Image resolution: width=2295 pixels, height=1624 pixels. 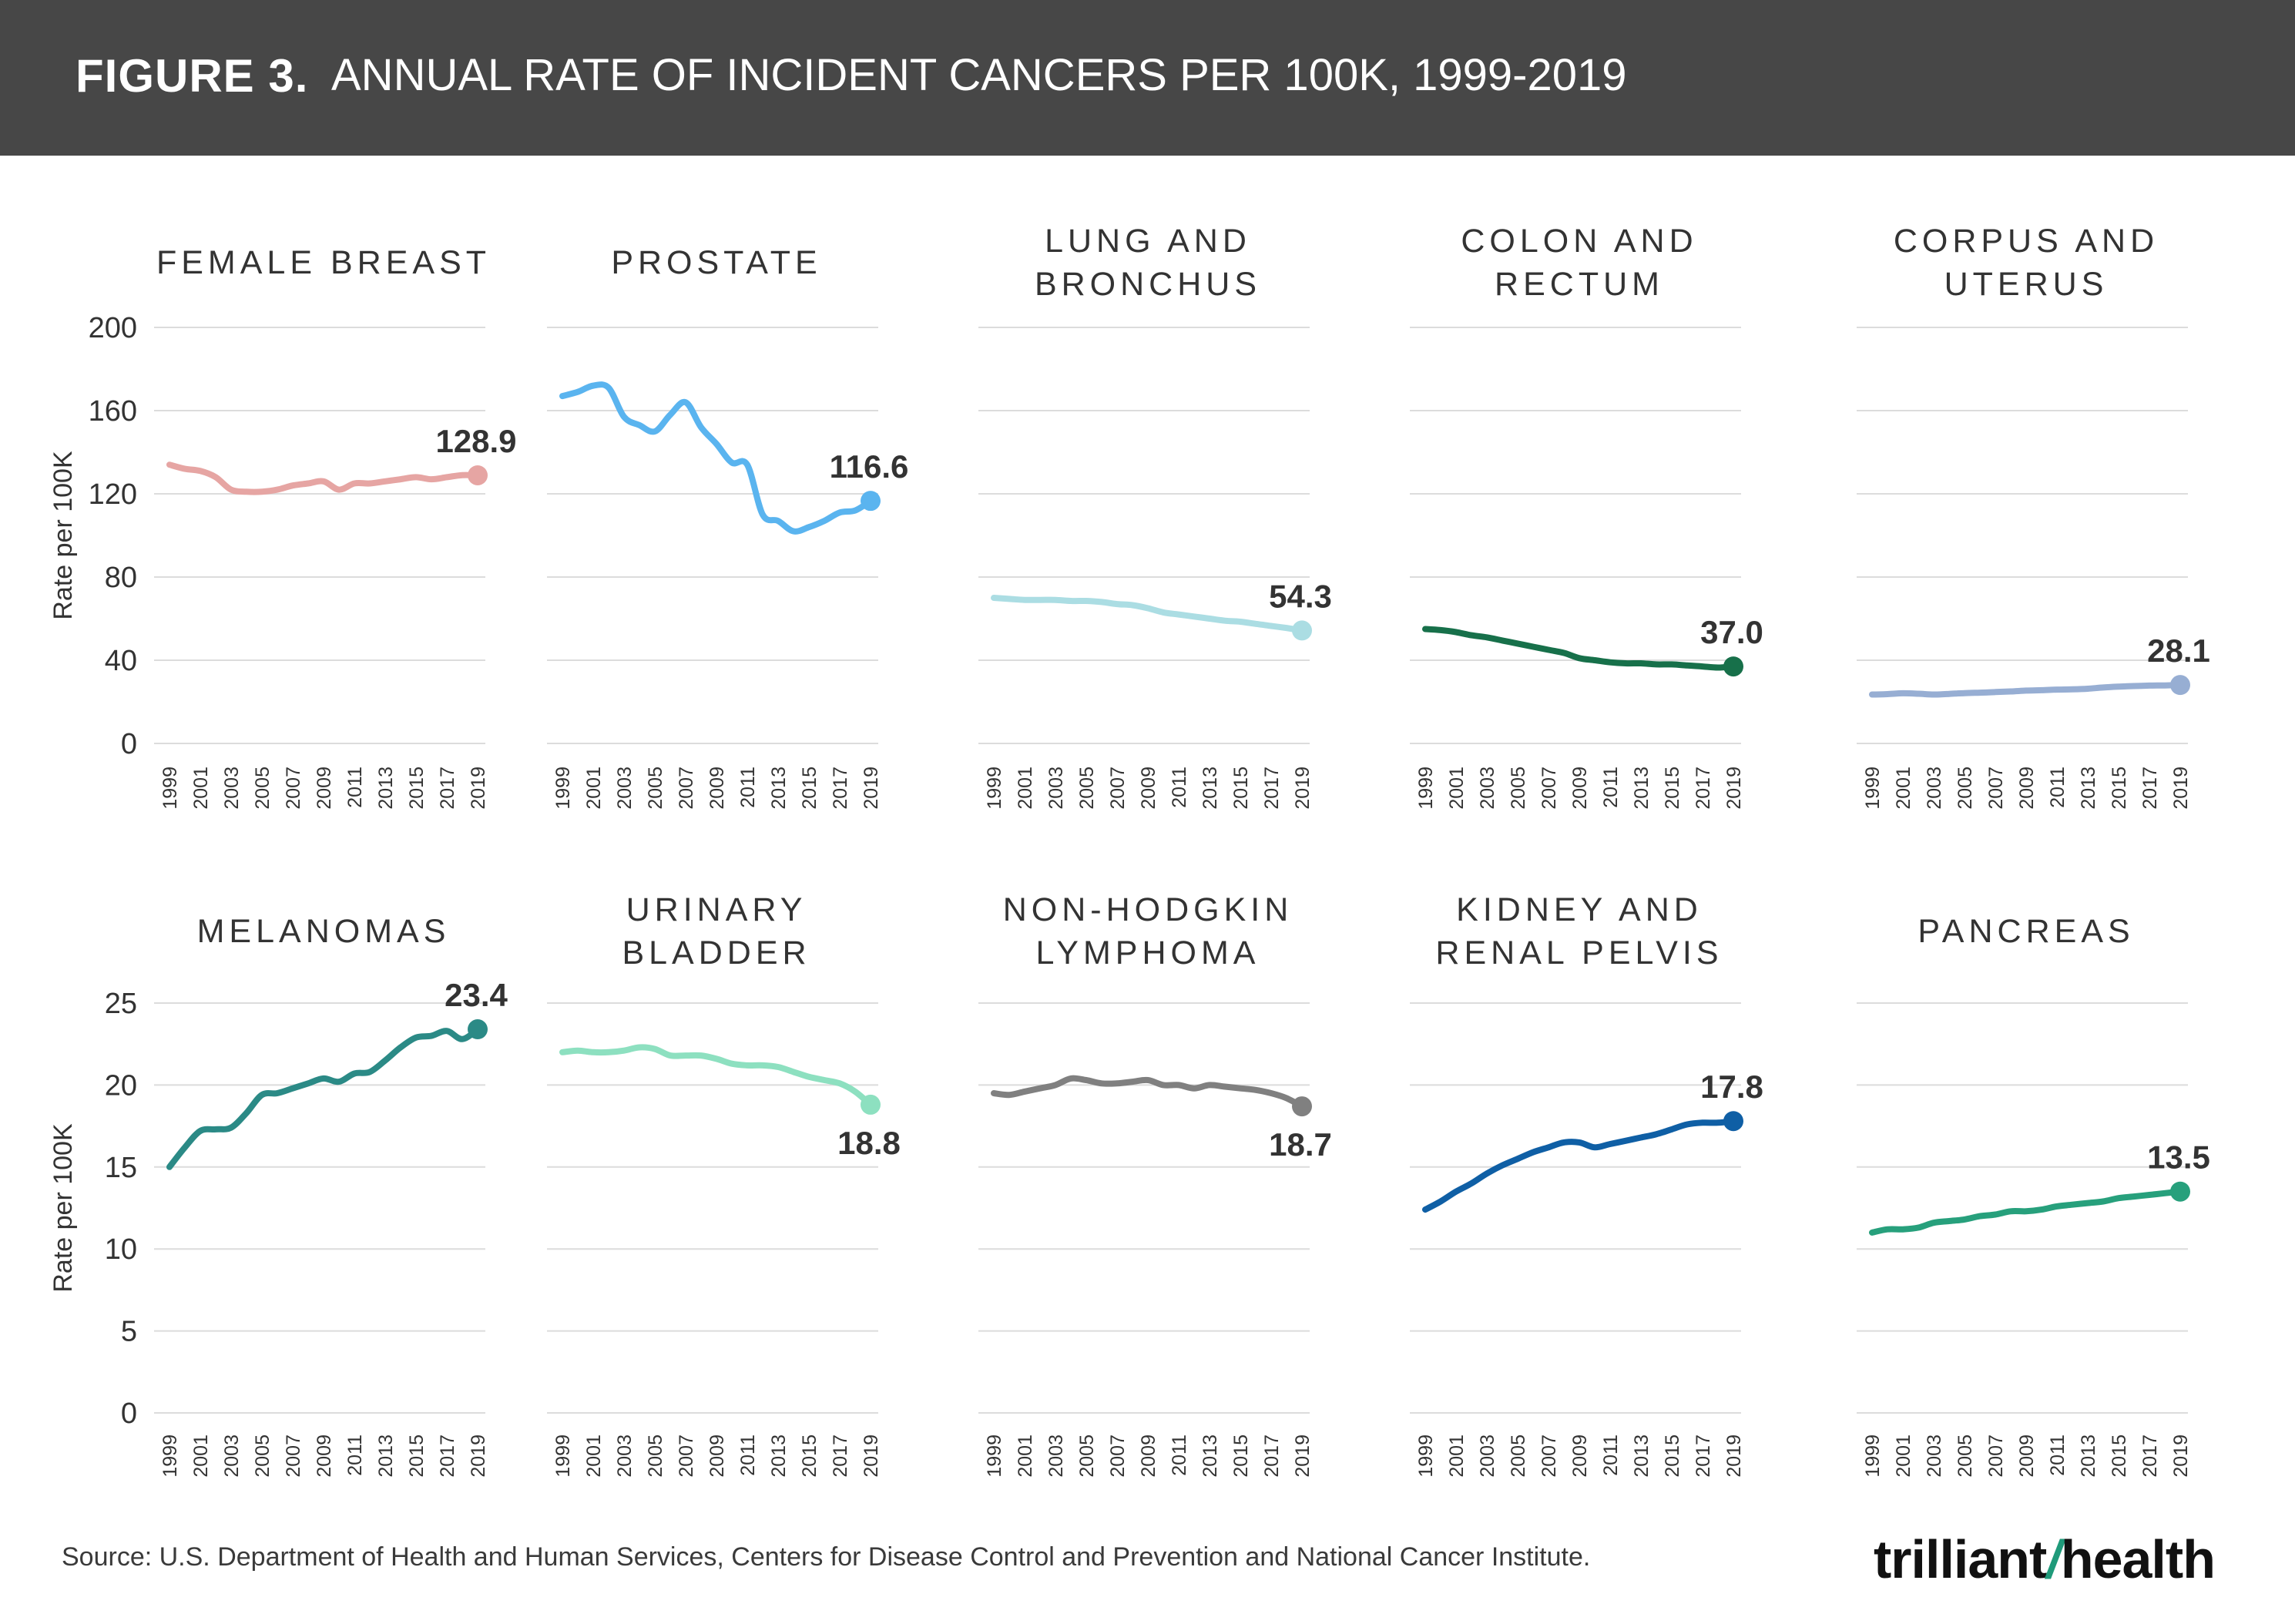 What do you see at coordinates (1579, 241) in the screenshot?
I see `chart-title-line: COLON AND` at bounding box center [1579, 241].